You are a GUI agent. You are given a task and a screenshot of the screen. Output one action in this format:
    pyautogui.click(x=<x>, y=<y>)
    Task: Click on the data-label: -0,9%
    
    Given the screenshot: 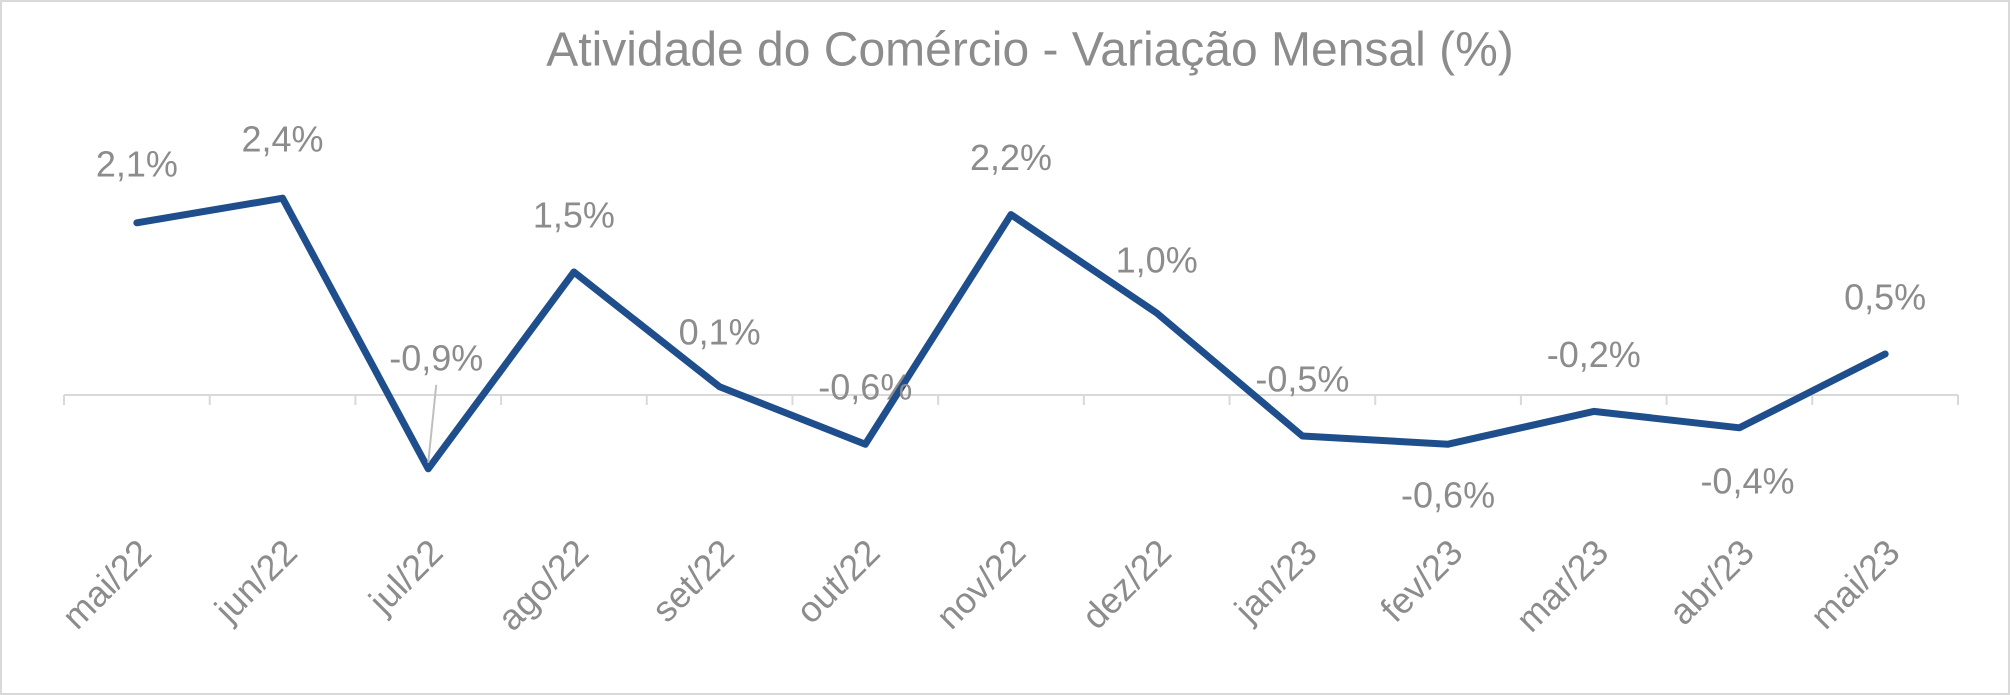 What is the action you would take?
    pyautogui.click(x=436, y=357)
    